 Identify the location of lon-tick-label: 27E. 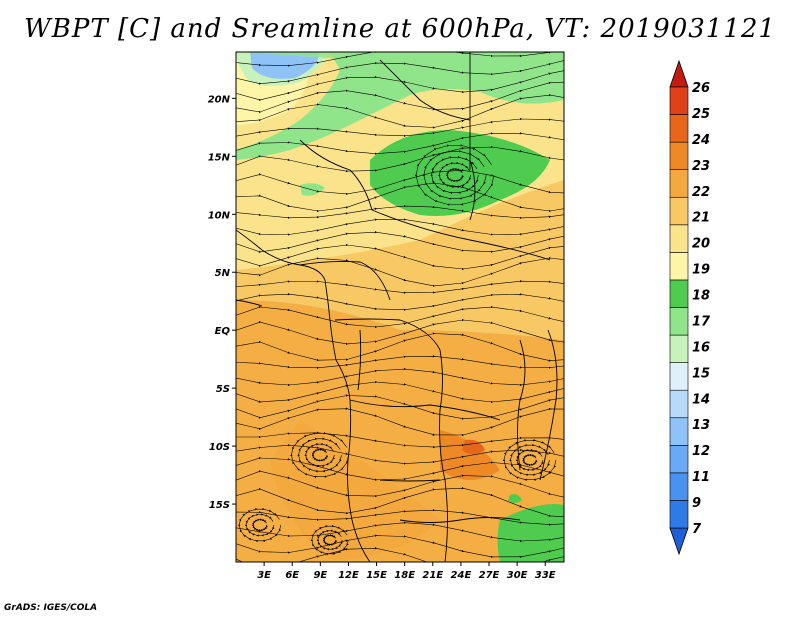
(489, 575).